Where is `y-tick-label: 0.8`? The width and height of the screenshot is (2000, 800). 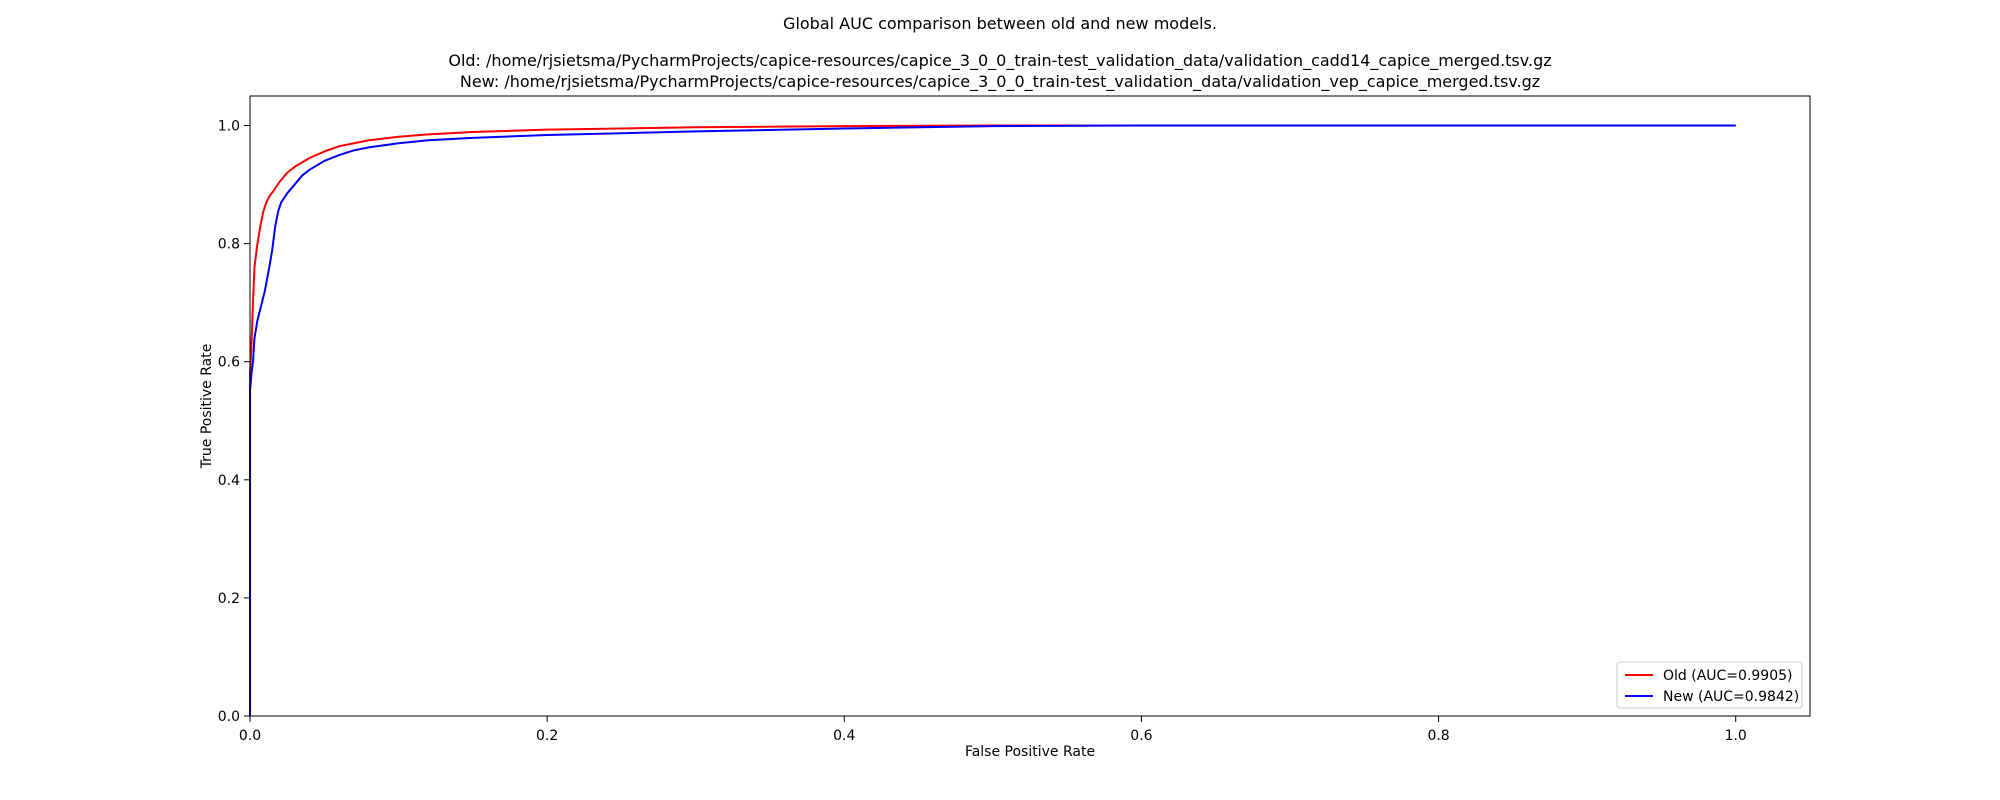 y-tick-label: 0.8 is located at coordinates (229, 245).